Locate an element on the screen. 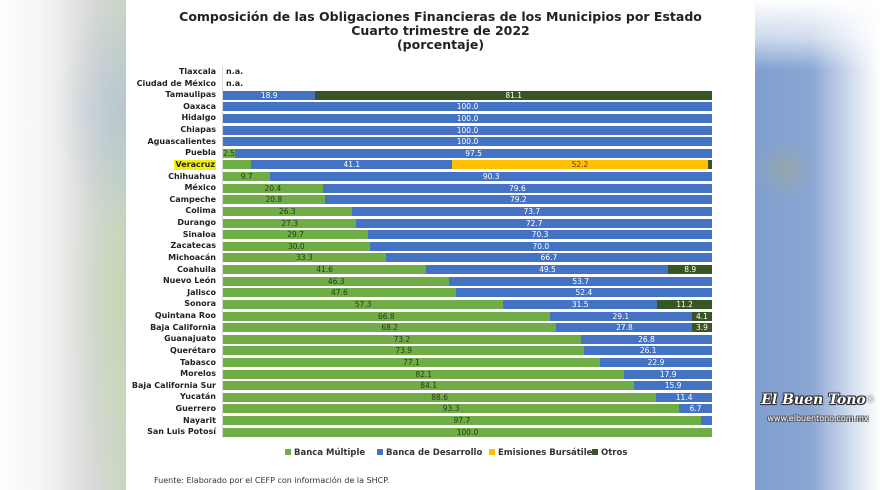  data-label: 8.9 is located at coordinates (690, 270).